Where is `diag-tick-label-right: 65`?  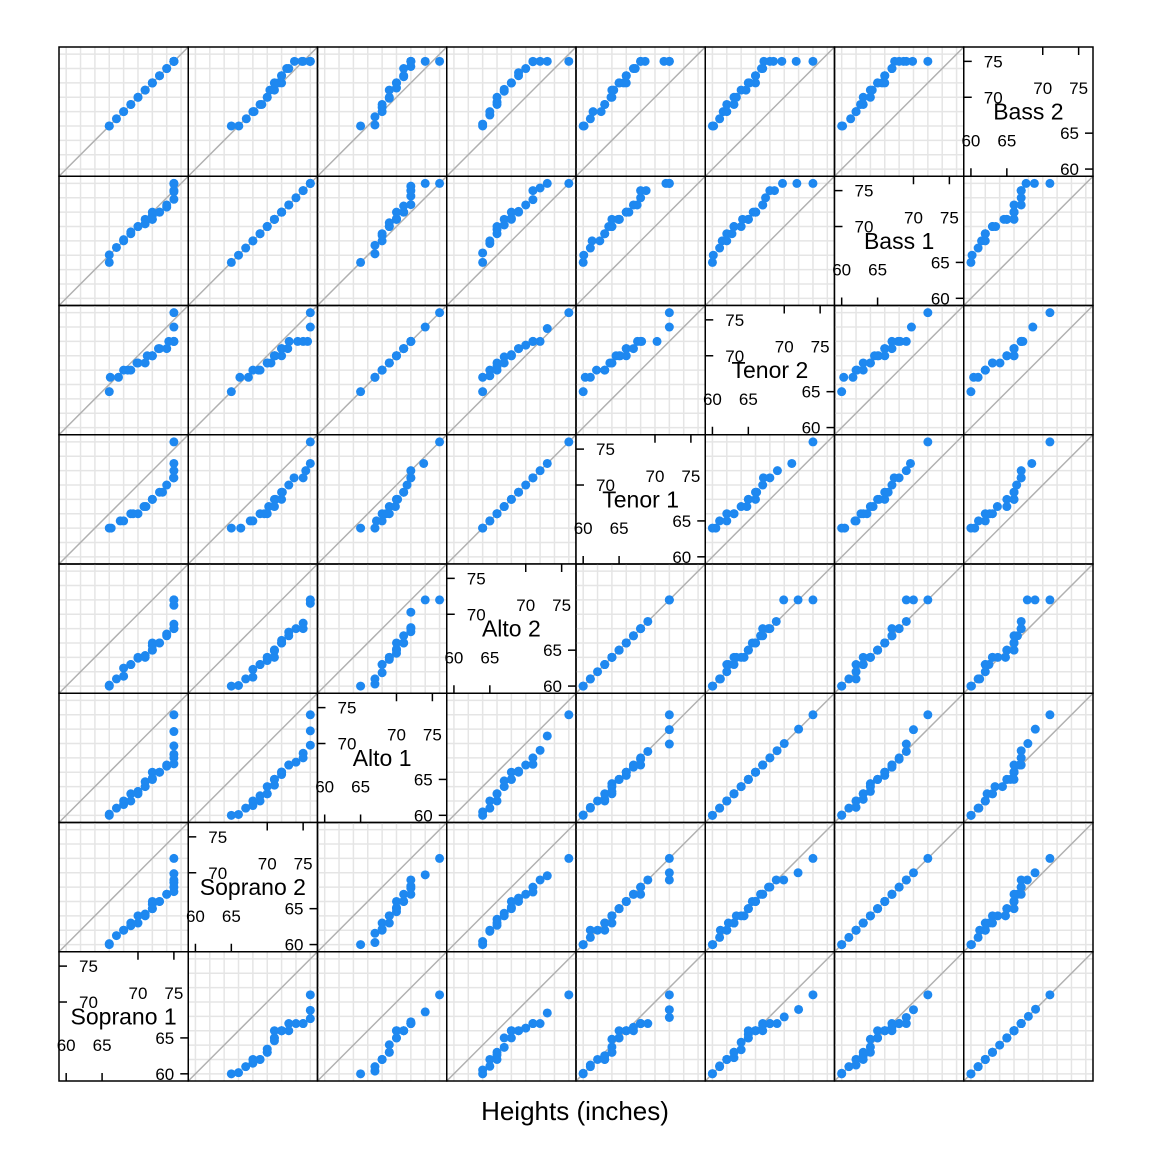 diag-tick-label-right: 65 is located at coordinates (811, 392).